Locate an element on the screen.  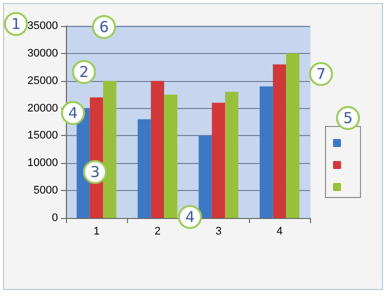
annotation: 4 is located at coordinates (73, 113).